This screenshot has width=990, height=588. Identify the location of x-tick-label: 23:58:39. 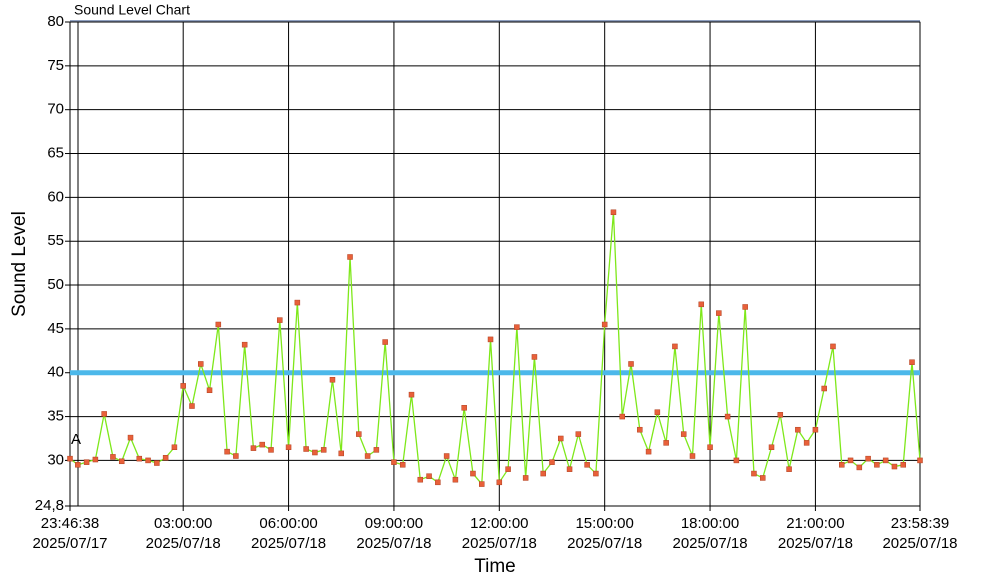
(920, 523).